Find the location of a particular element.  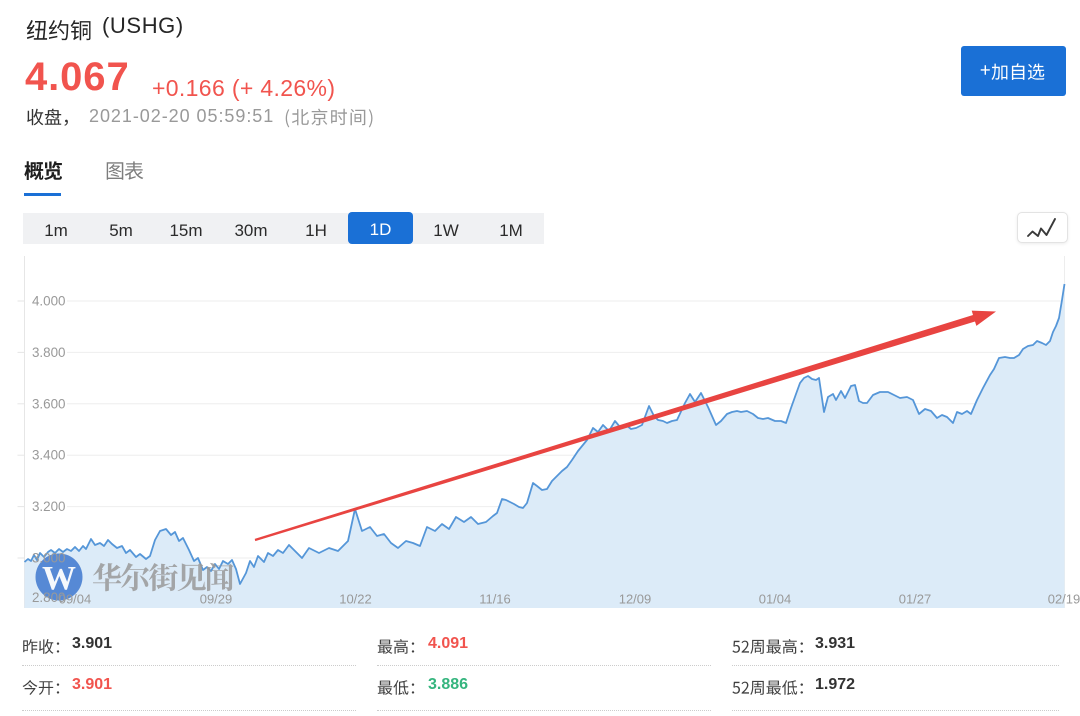

svg-text: 3.200 is located at coordinates (49, 506).